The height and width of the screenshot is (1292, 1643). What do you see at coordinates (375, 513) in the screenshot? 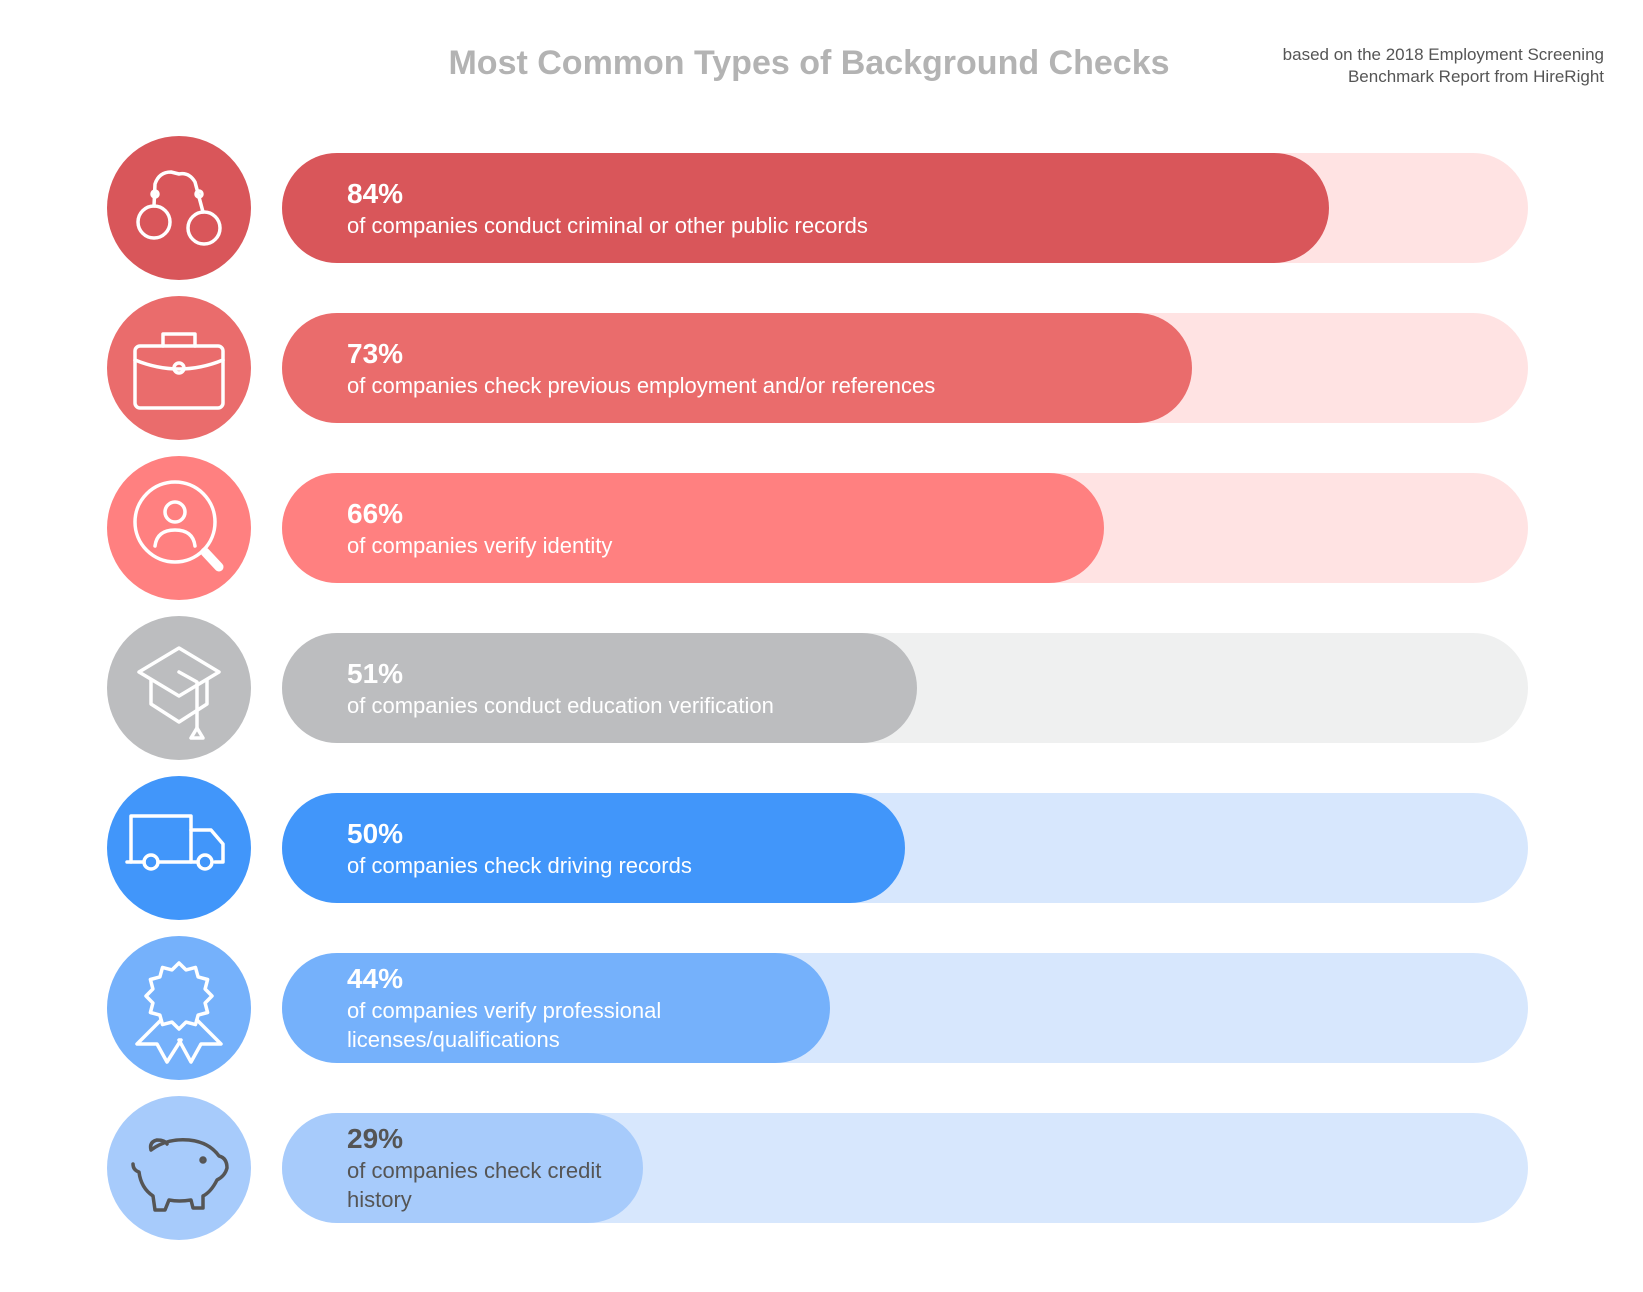
I see `value-label: 66%` at bounding box center [375, 513].